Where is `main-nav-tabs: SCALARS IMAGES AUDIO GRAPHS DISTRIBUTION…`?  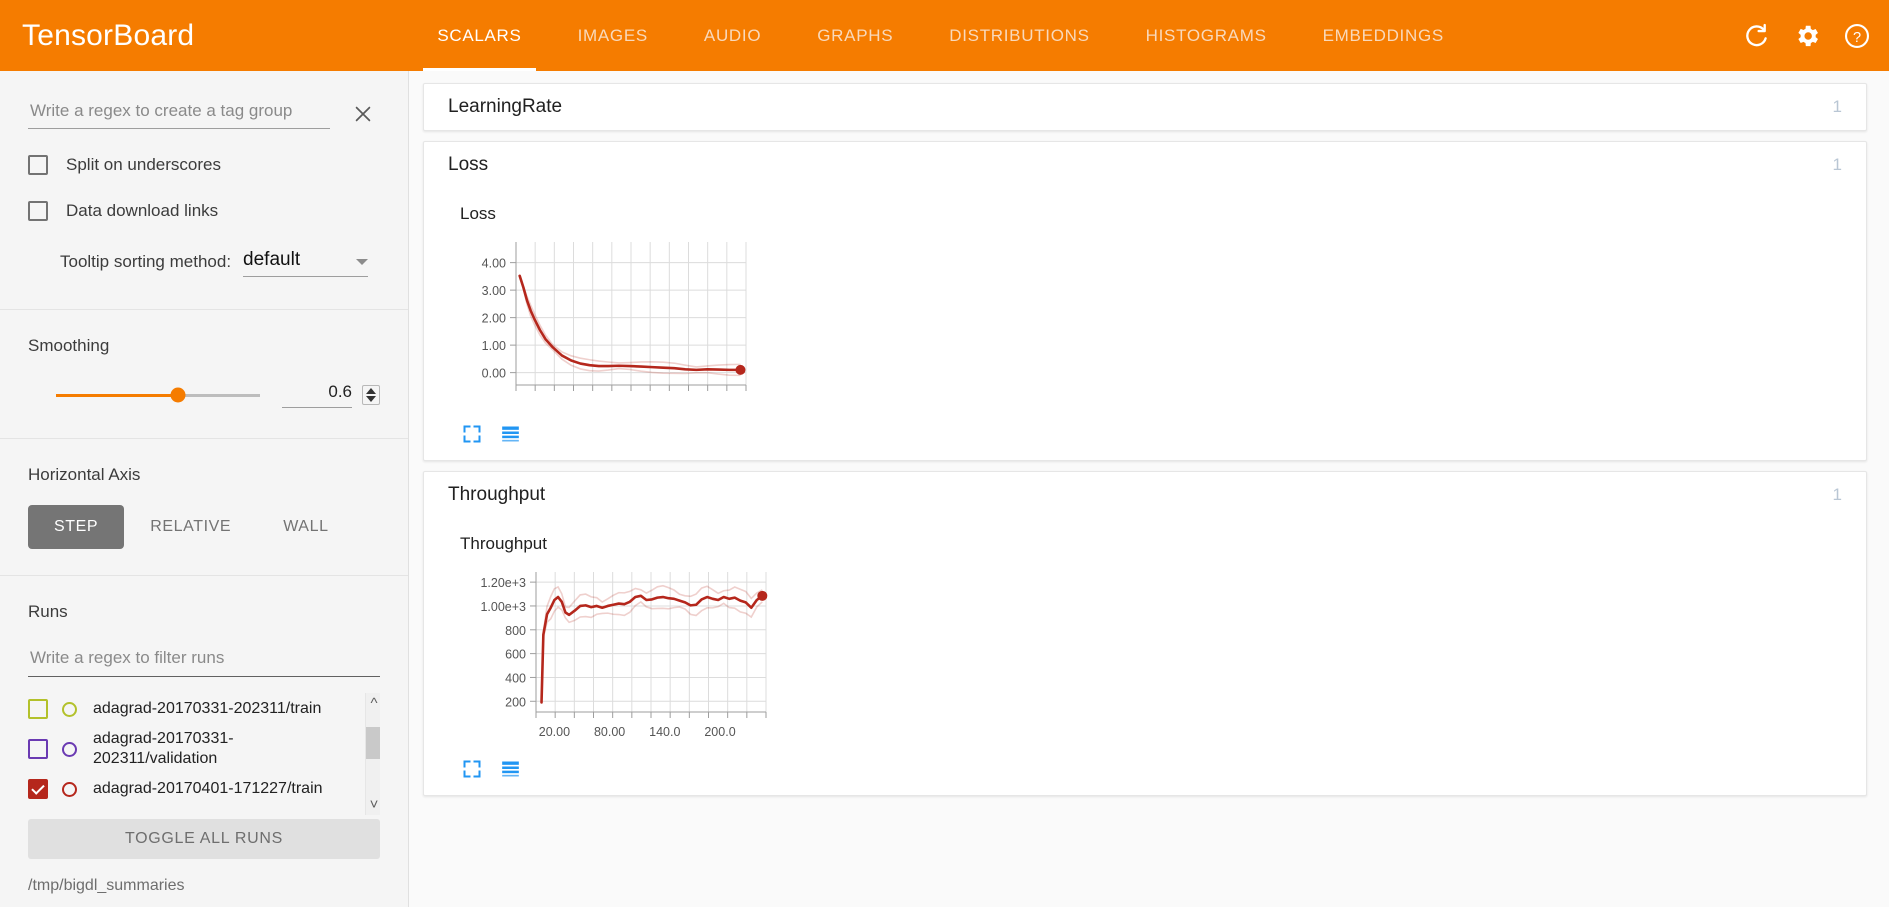 main-nav-tabs: SCALARS IMAGES AUDIO GRAPHS DISTRIBUTION… is located at coordinates (940, 35).